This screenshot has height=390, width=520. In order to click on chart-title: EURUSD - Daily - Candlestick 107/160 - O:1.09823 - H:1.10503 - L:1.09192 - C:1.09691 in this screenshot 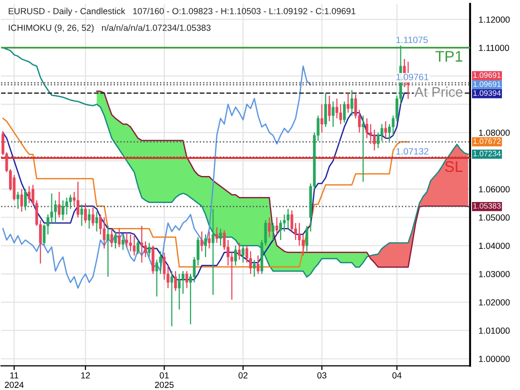, I will do `click(182, 12)`.